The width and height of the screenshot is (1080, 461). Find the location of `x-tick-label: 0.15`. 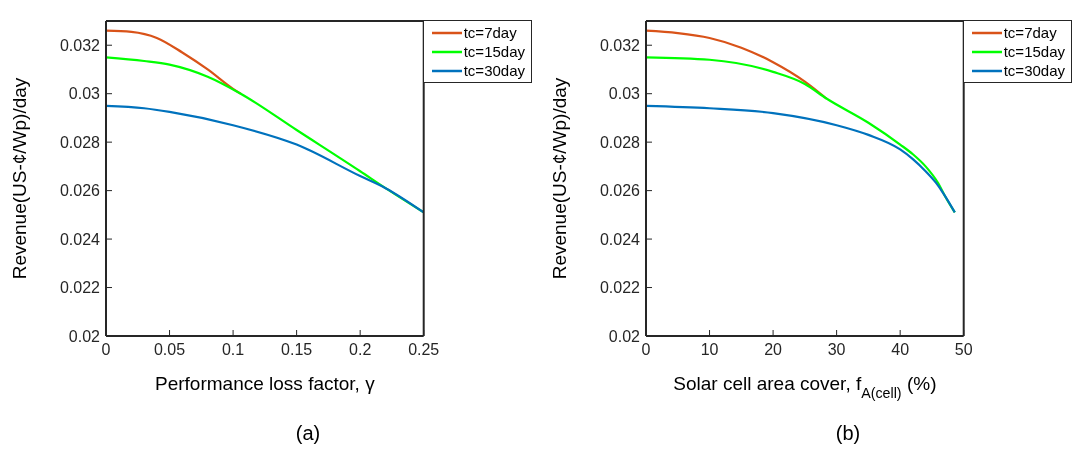

x-tick-label: 0.15 is located at coordinates (297, 350).